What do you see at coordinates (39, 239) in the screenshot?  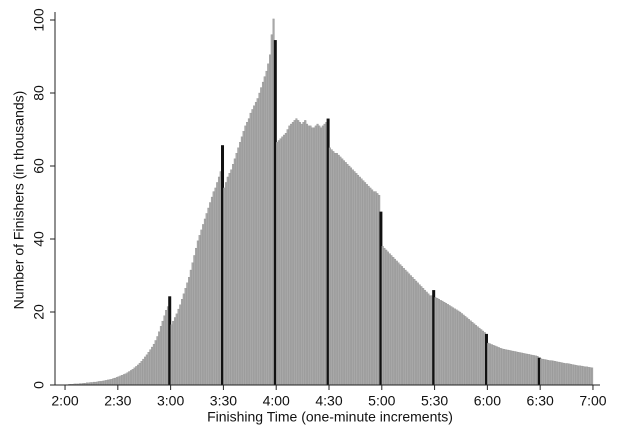 I see `y-tick-label: 40` at bounding box center [39, 239].